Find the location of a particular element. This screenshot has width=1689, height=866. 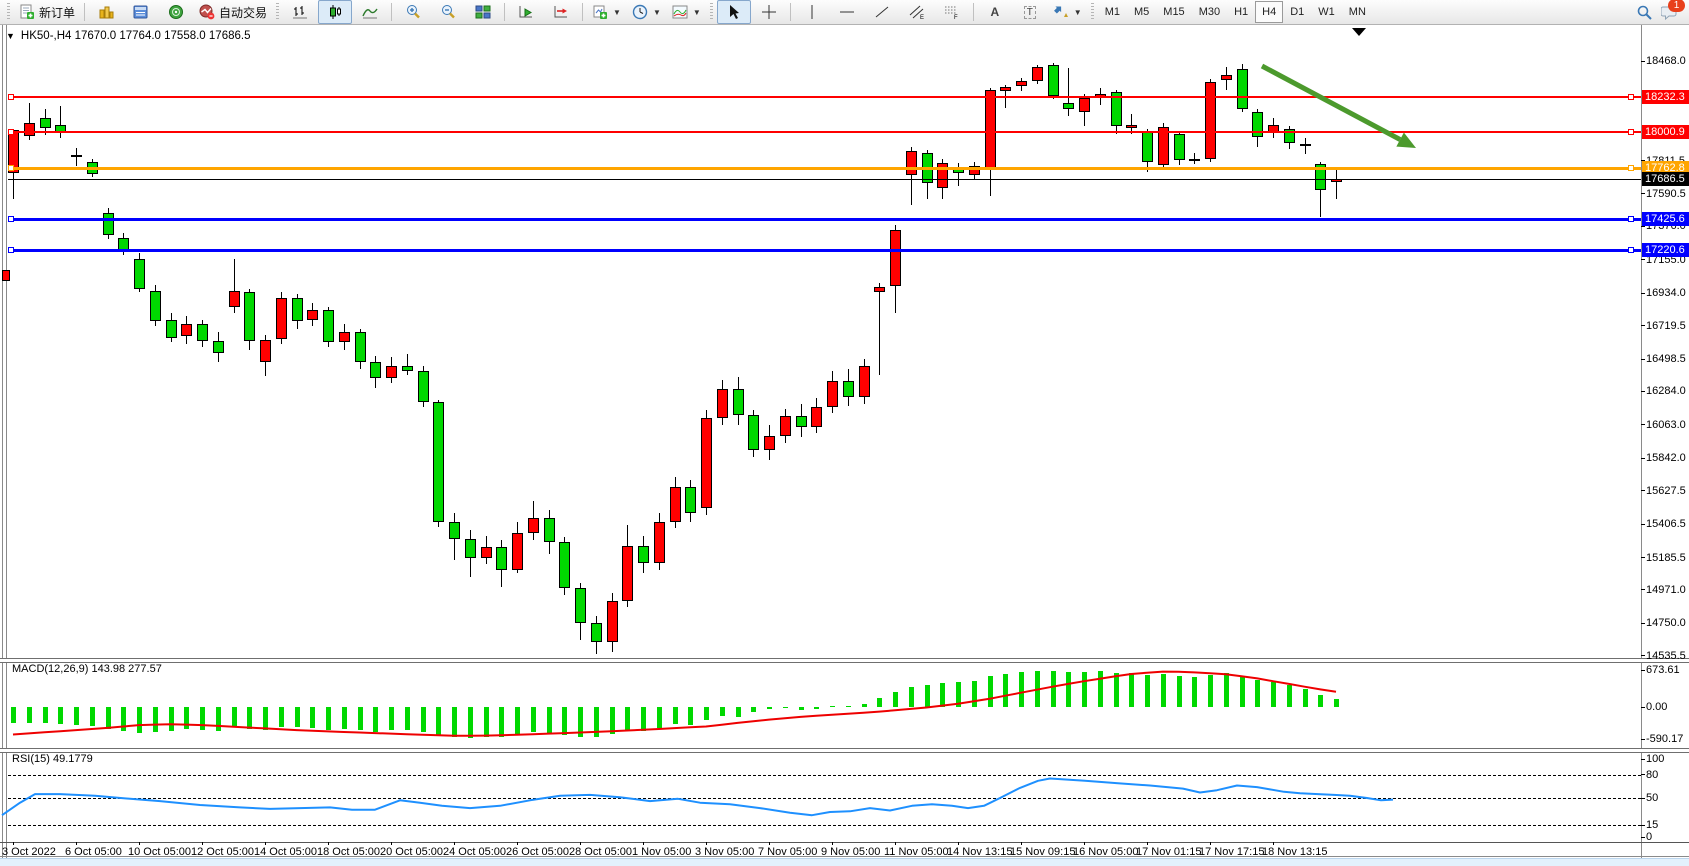

timeframe-h1: H1 is located at coordinates (1241, 12).